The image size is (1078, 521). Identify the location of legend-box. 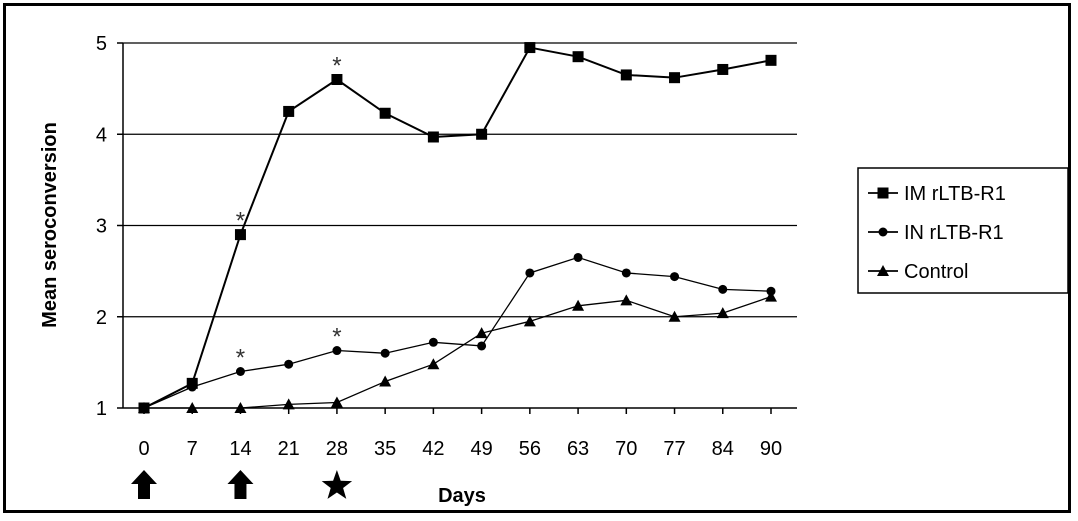
(963, 230).